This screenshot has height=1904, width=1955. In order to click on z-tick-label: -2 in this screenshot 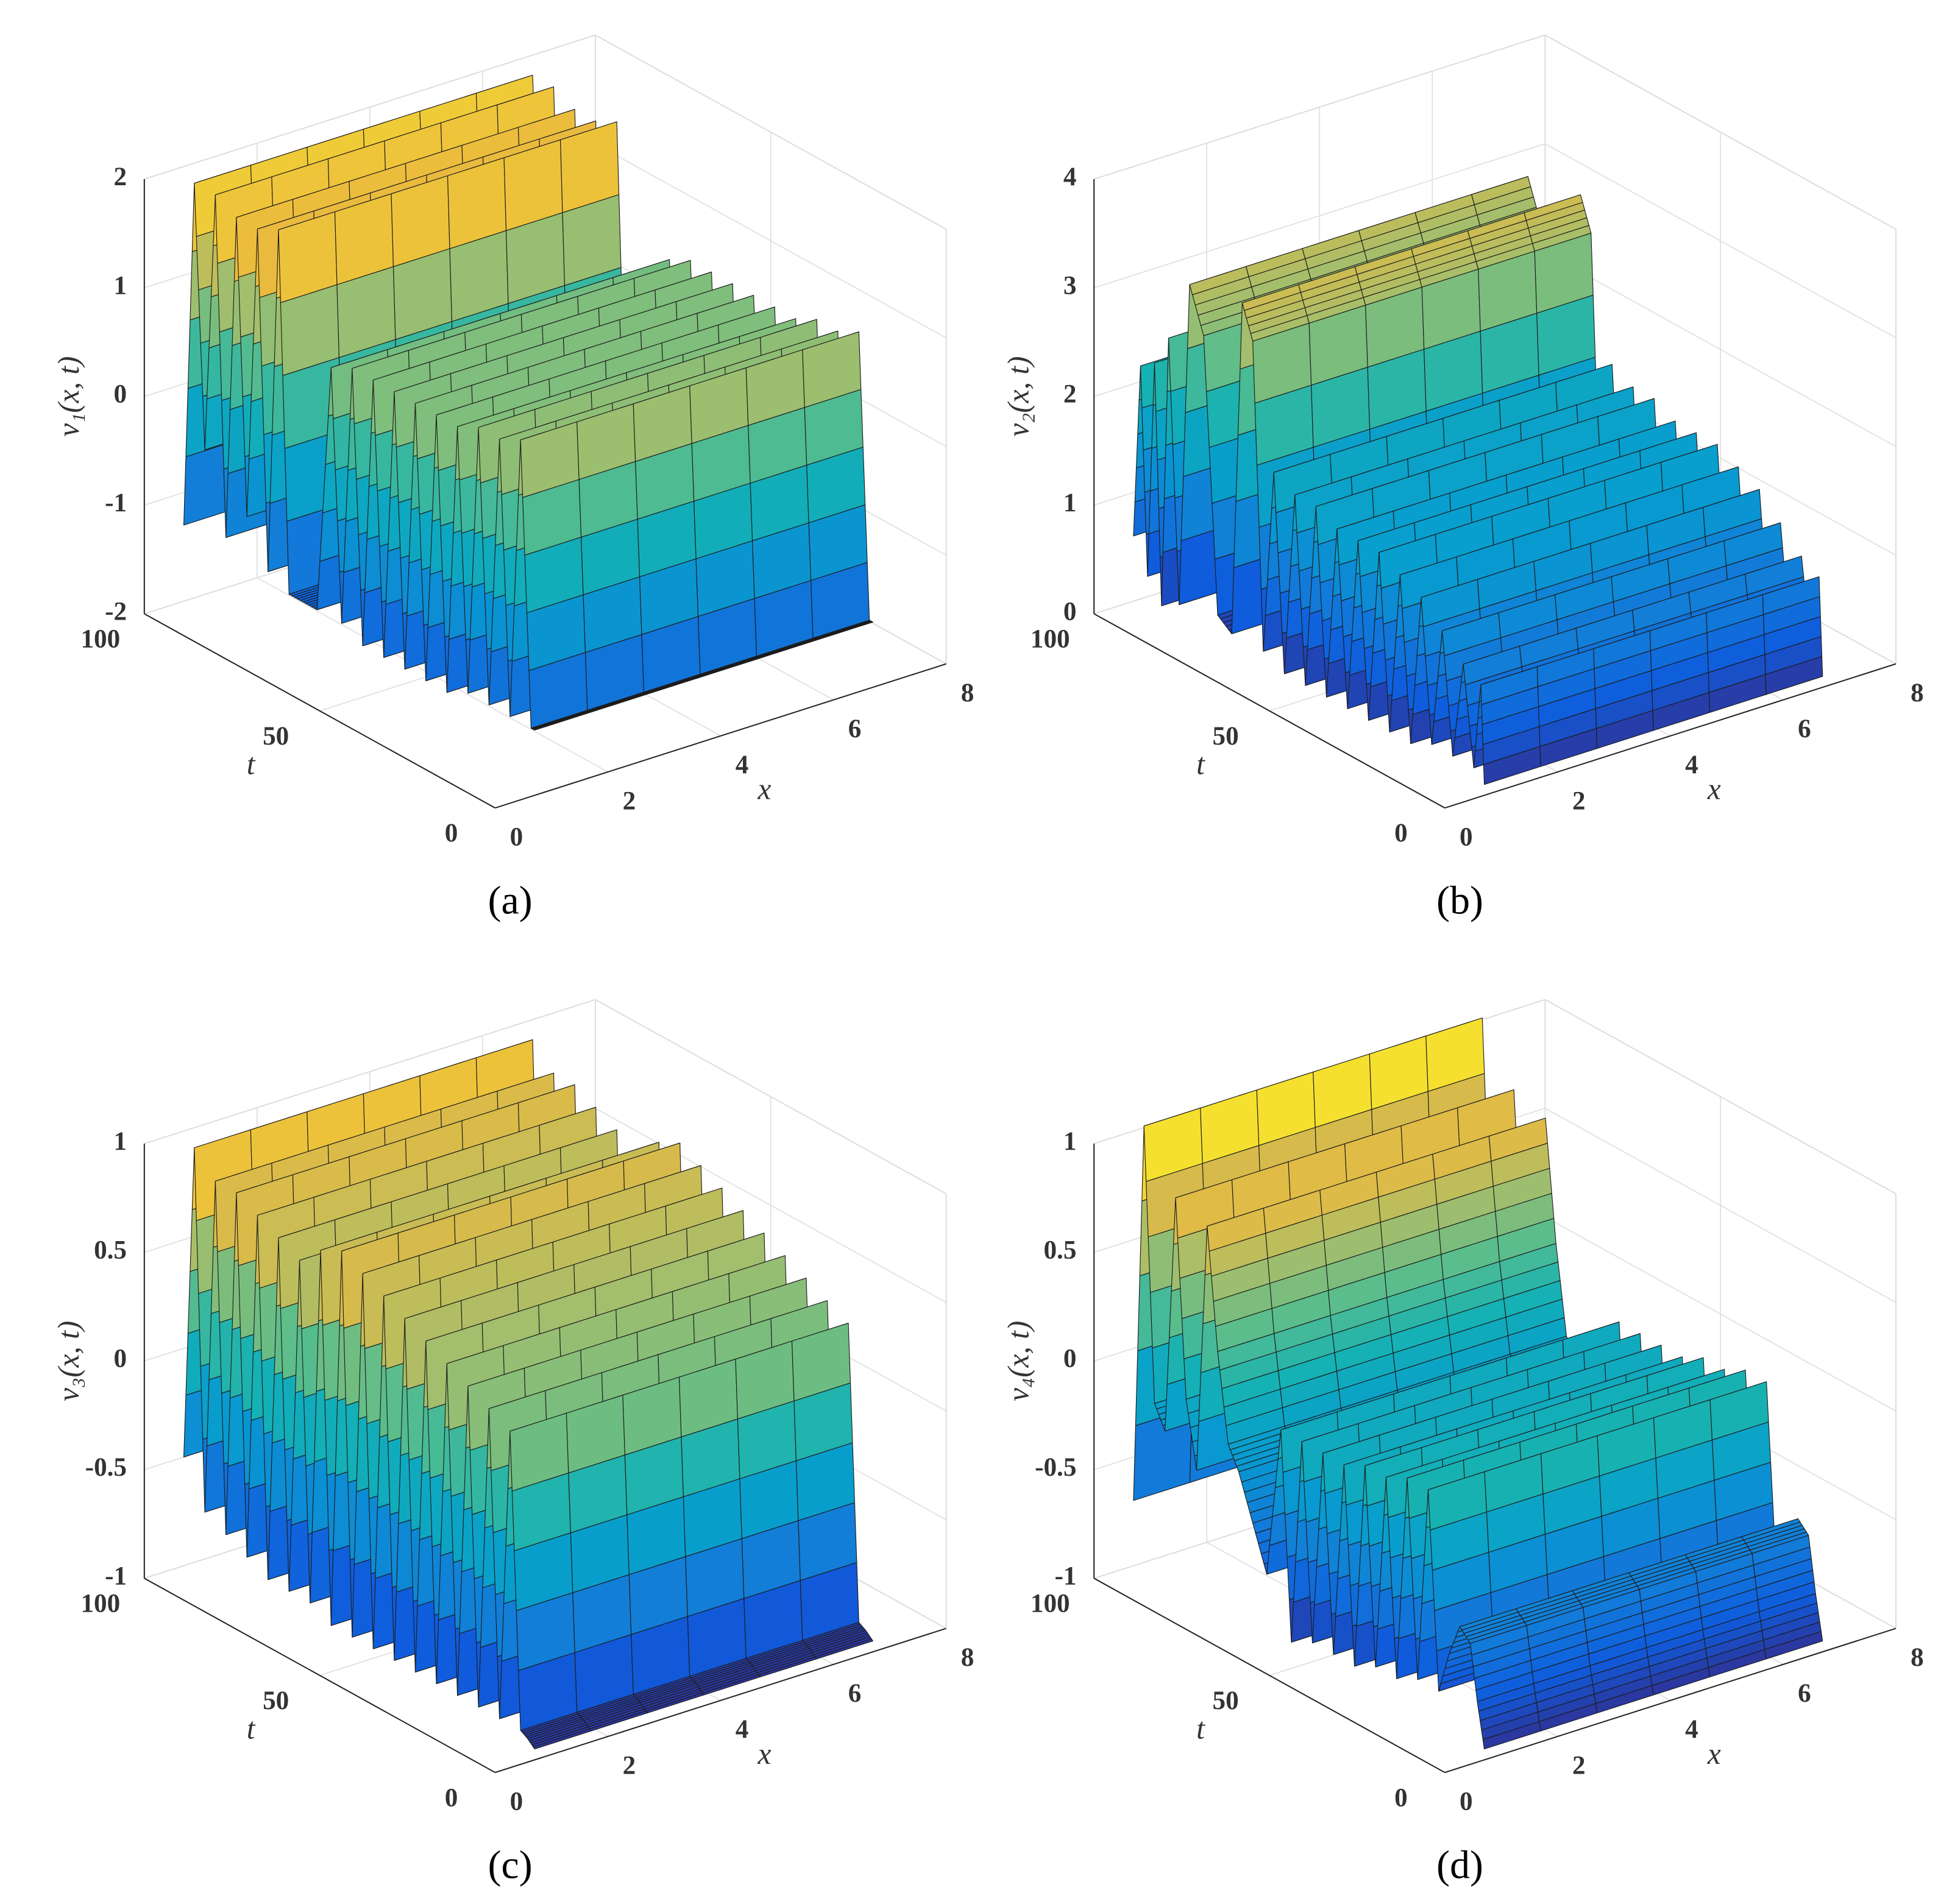, I will do `click(116, 611)`.